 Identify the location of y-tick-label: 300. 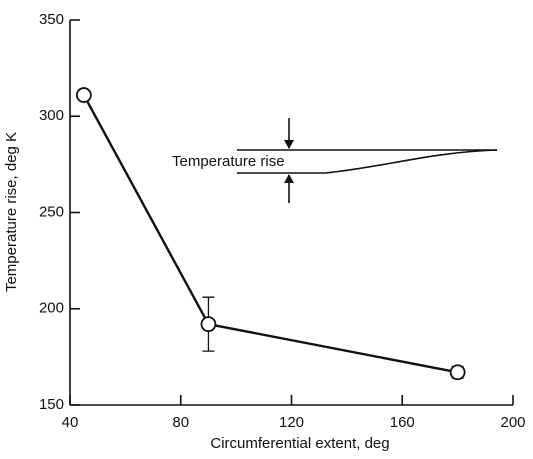
(51, 115).